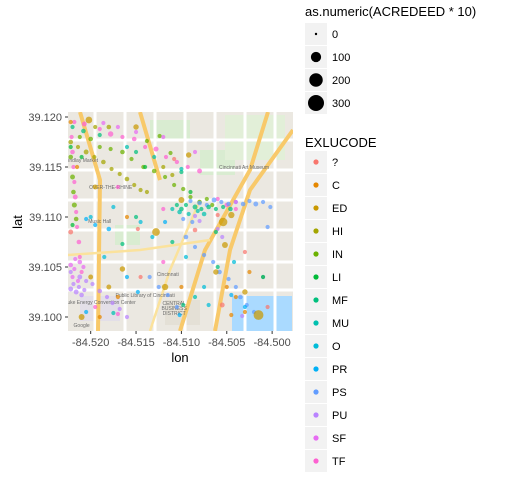 This screenshot has height=483, width=522. I want to click on color-legend-label: LI, so click(336, 278).